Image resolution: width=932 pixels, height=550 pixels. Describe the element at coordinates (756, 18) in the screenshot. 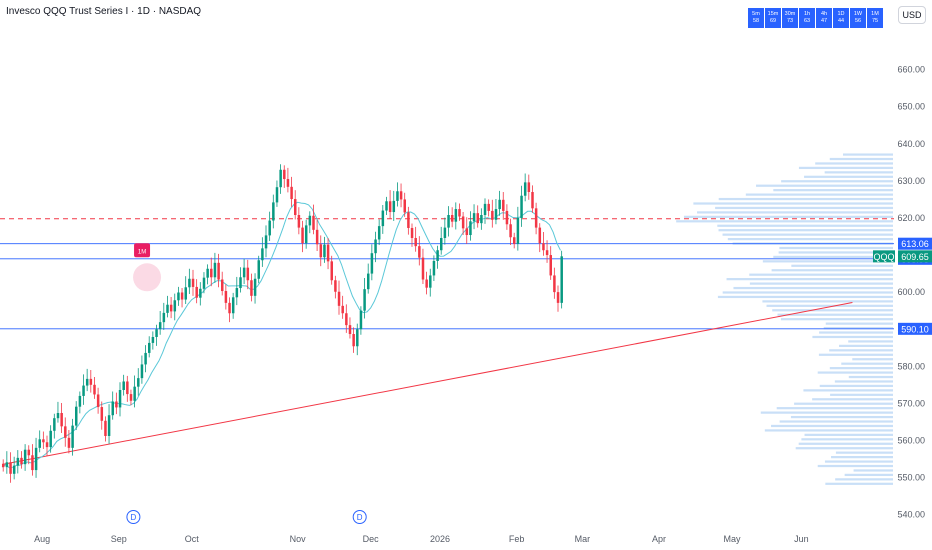

I see `timeframe-5m: 5m 58` at that location.